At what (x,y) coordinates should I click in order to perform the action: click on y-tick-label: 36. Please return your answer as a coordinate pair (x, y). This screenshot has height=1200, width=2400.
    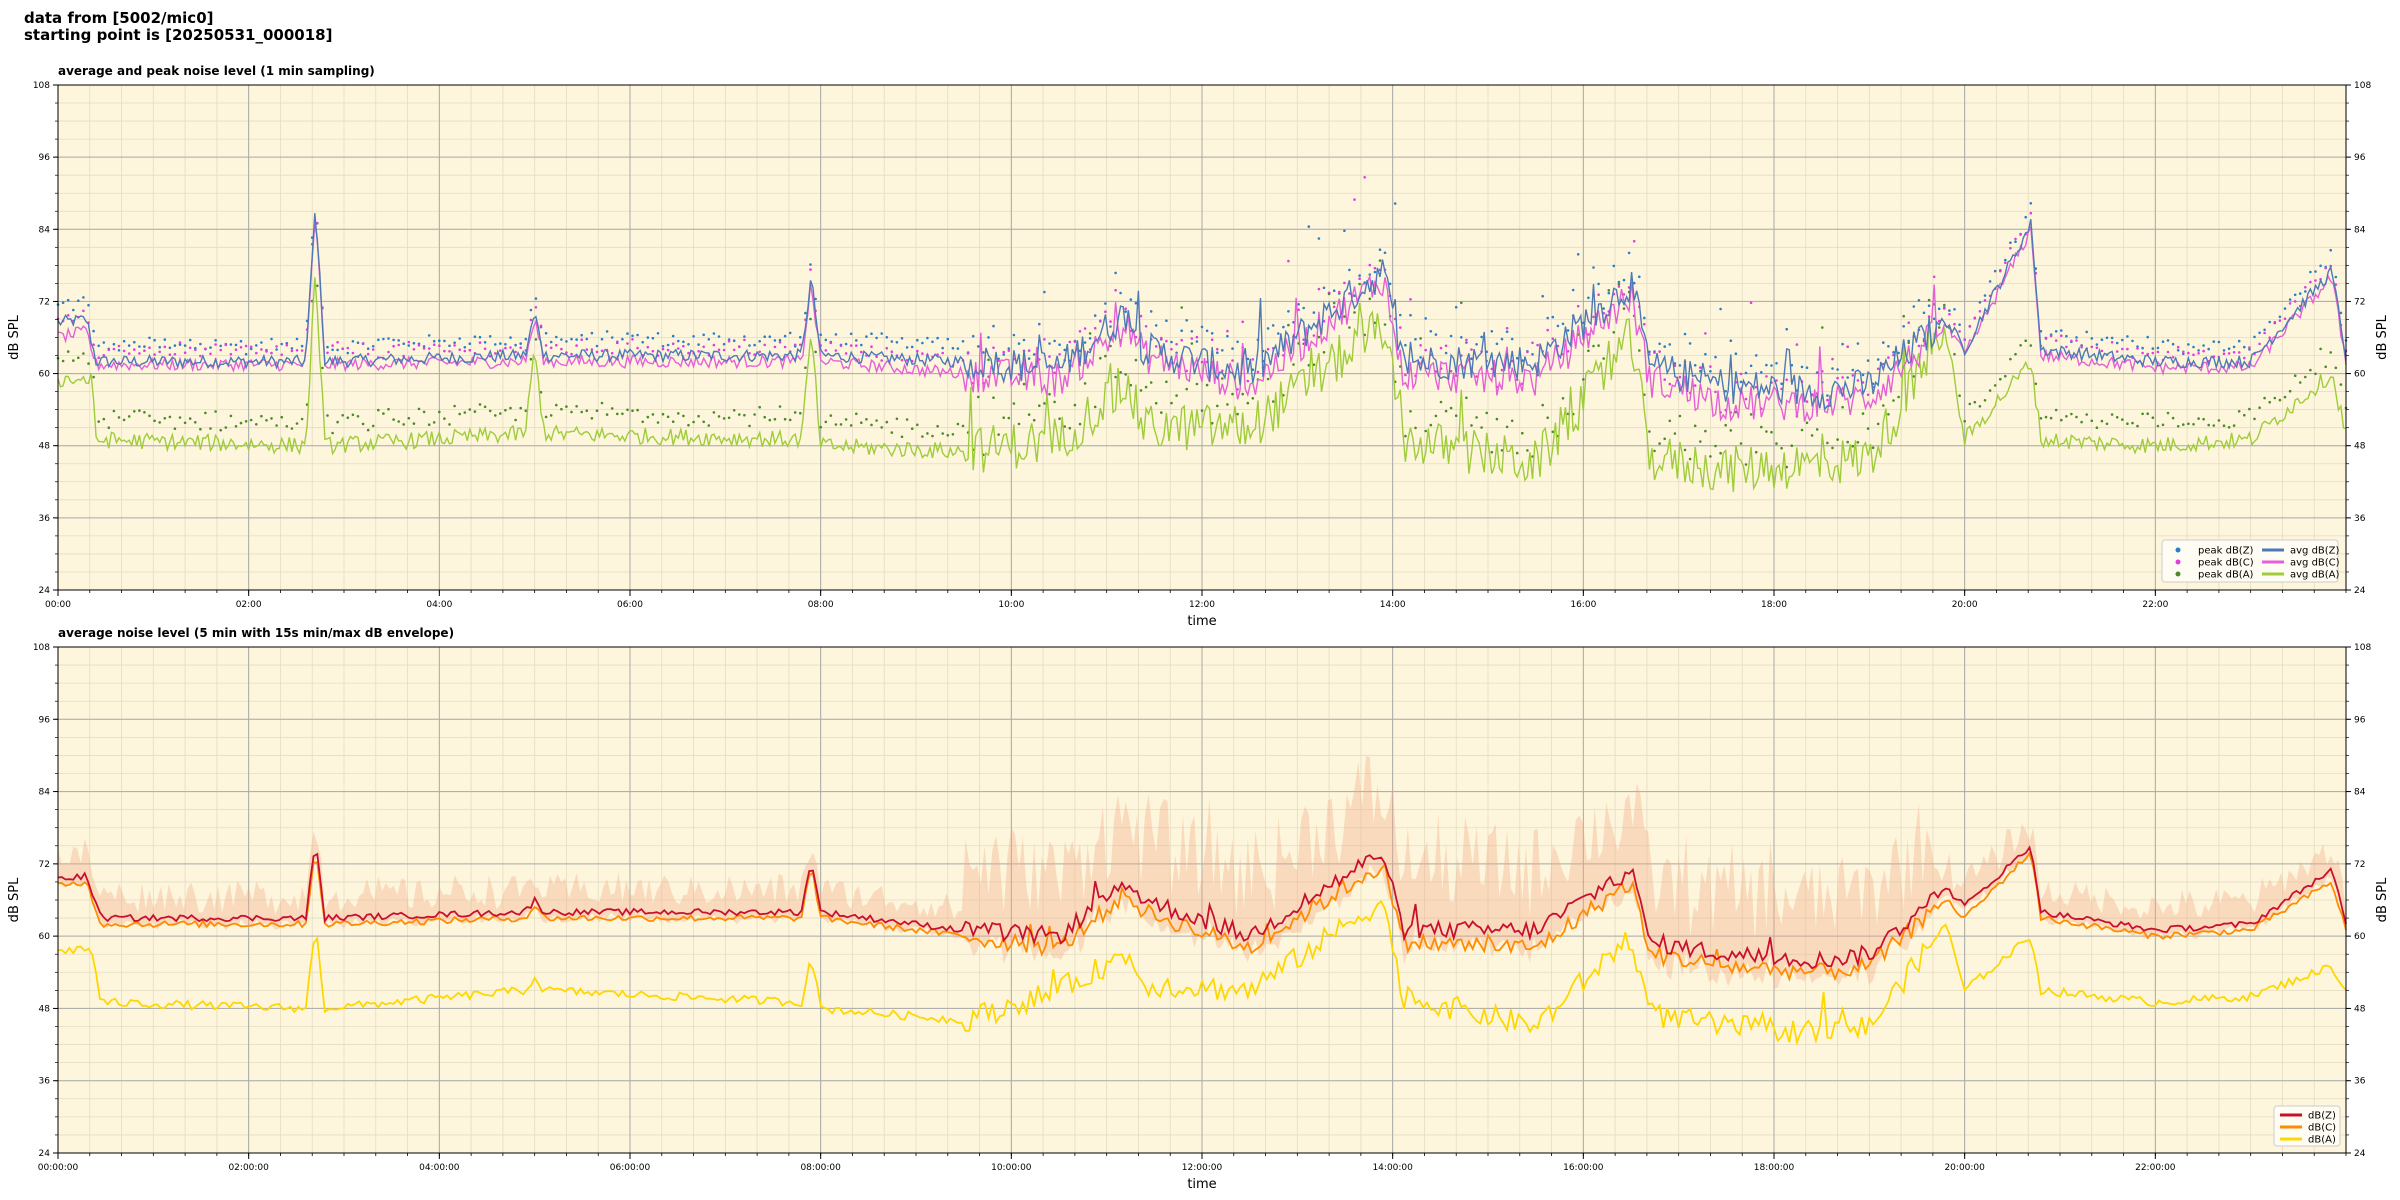
    Looking at the image, I should click on (45, 519).